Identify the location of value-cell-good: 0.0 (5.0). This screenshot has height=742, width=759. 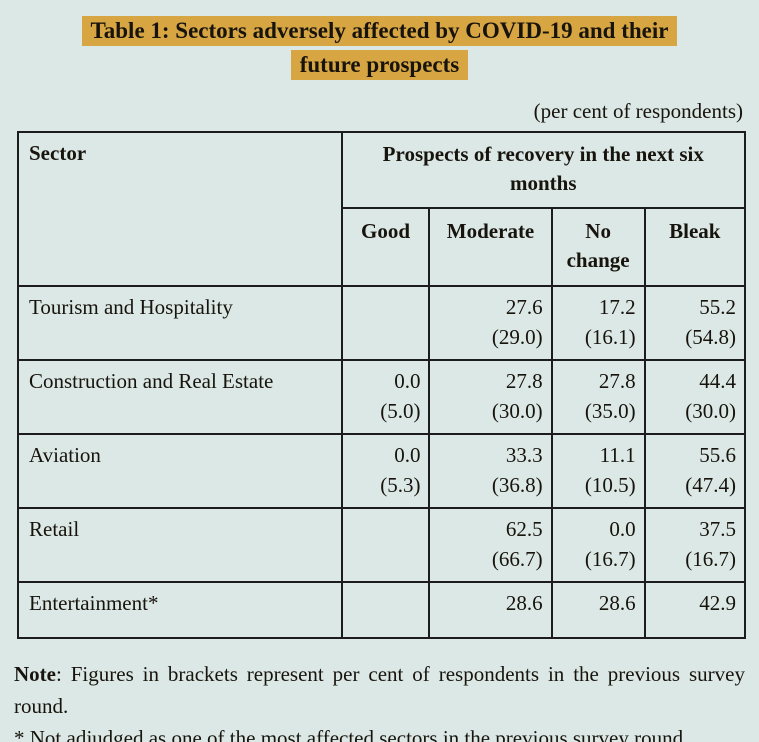
(385, 397).